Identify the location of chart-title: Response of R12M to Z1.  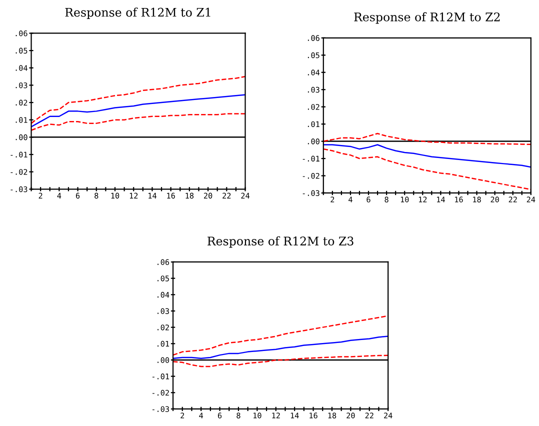
(137, 14).